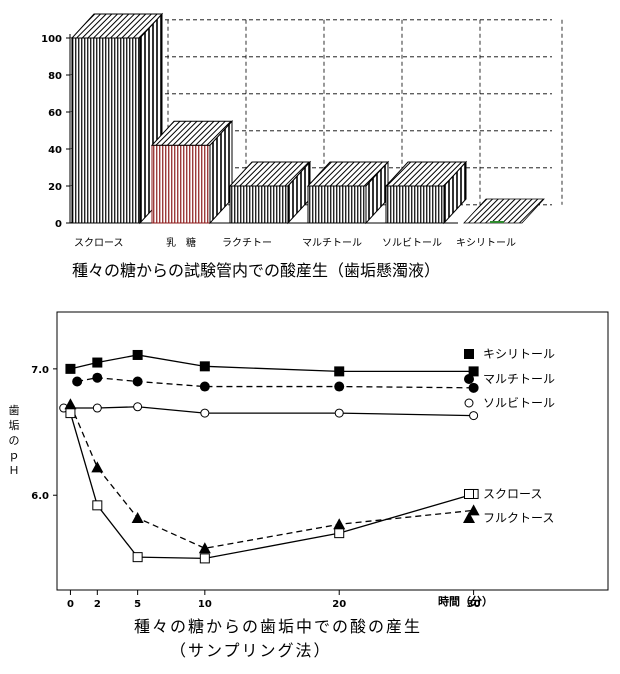  What do you see at coordinates (51, 39) in the screenshot?
I see `y-tick-label: 100` at bounding box center [51, 39].